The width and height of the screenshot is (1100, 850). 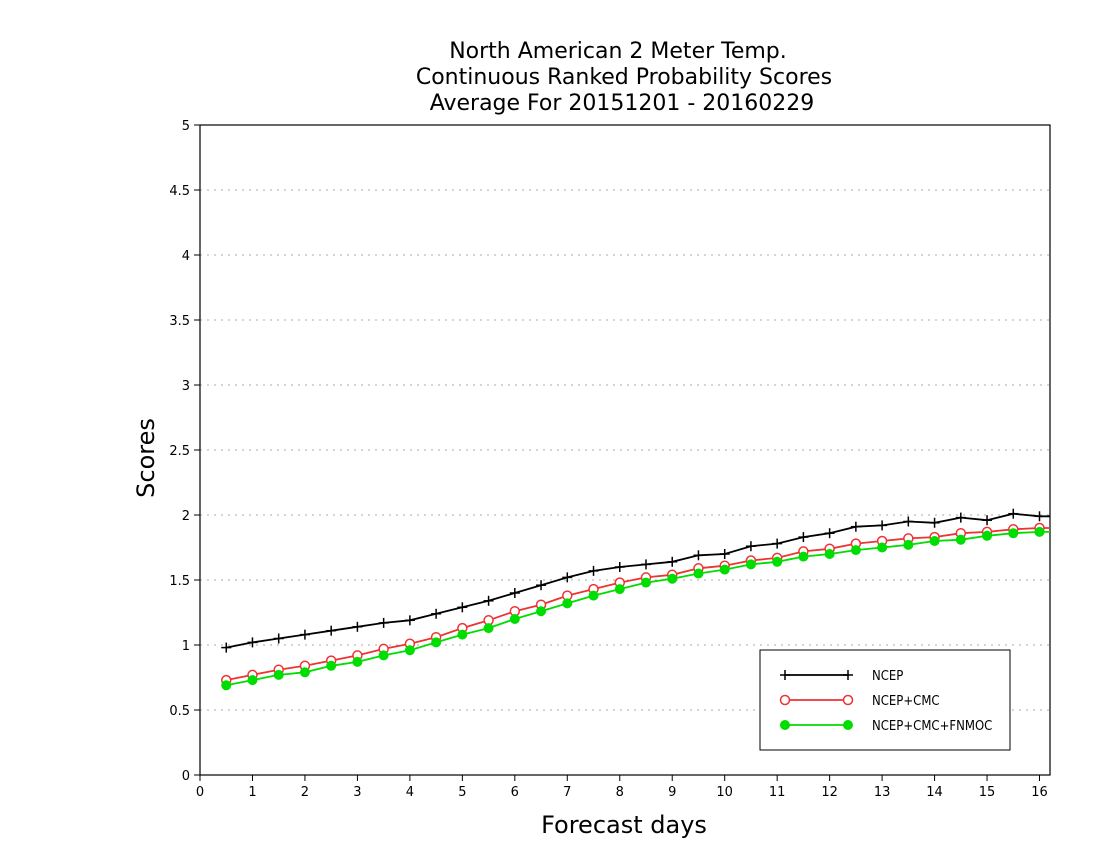 I want to click on x-tick-label: 12, so click(x=829, y=792).